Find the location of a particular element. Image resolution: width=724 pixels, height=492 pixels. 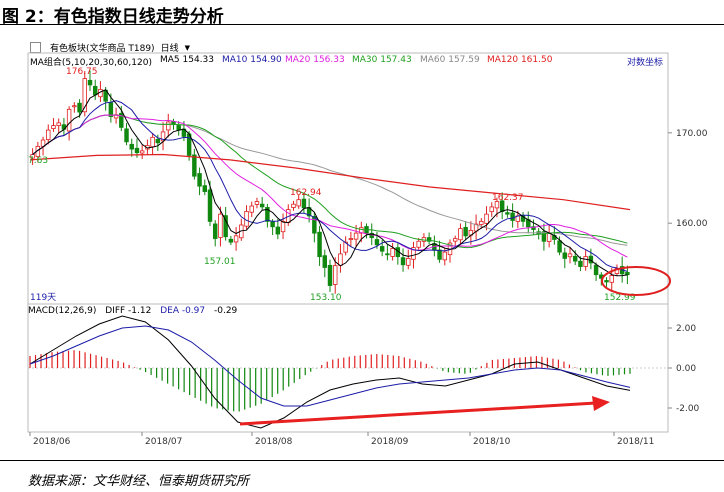

annotation-high-162-37: 162.37 is located at coordinates (508, 198).